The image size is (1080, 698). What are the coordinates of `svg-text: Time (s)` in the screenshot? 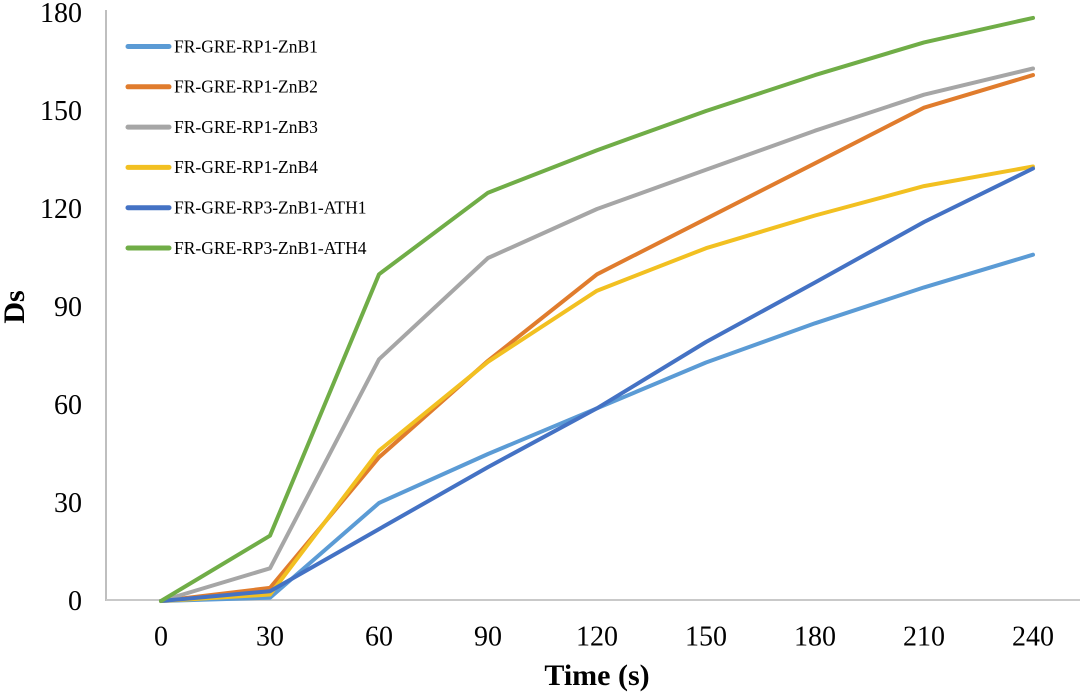 It's located at (596, 675).